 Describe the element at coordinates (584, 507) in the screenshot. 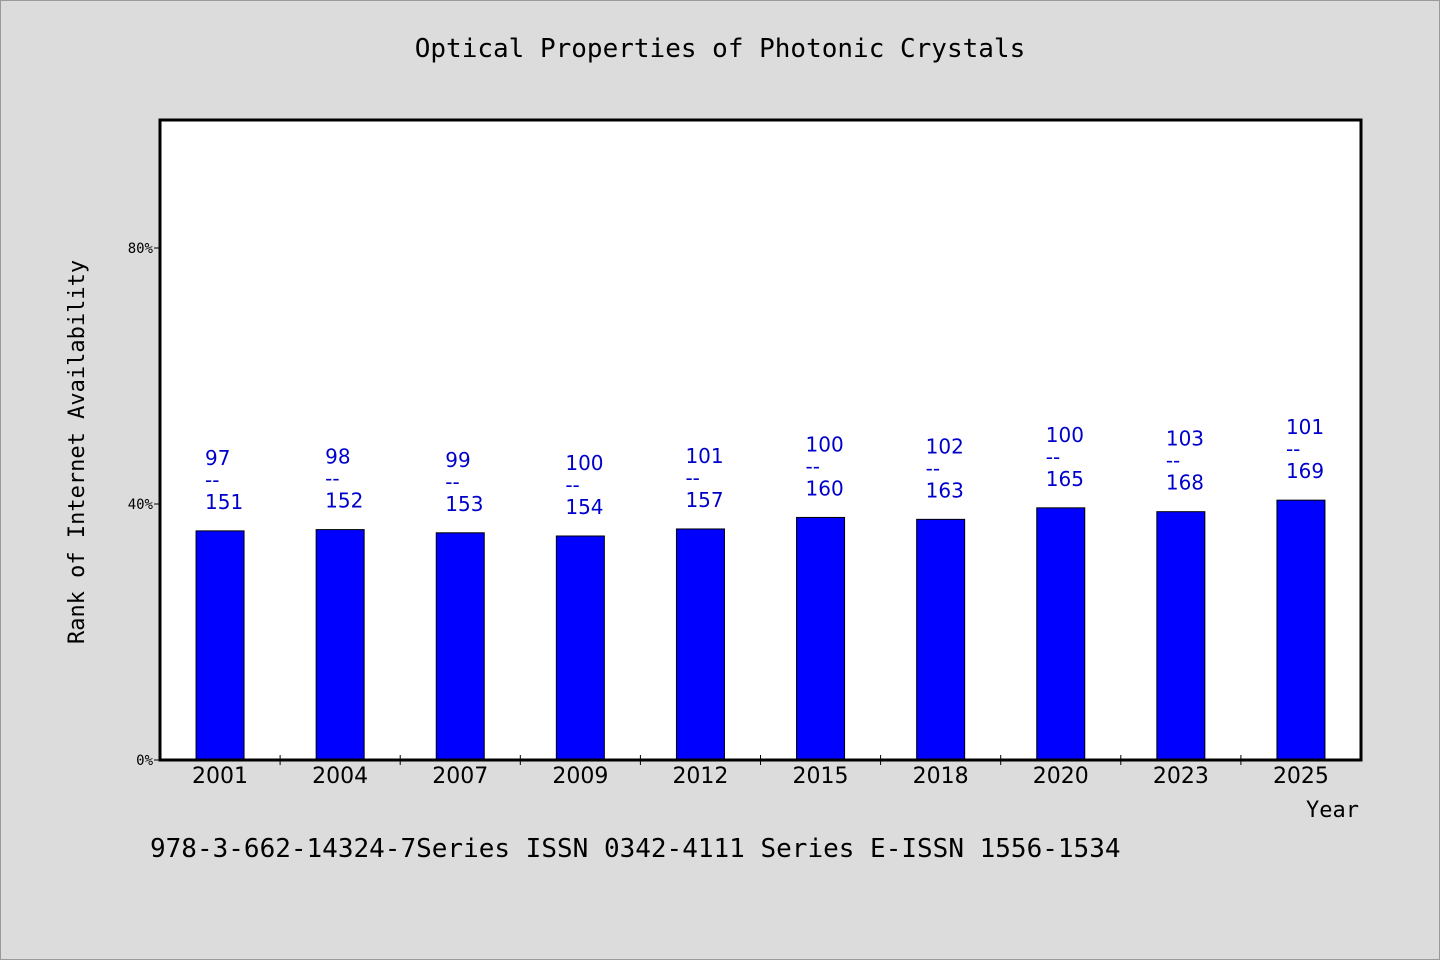

I see `bar-data-label-line: 154` at that location.